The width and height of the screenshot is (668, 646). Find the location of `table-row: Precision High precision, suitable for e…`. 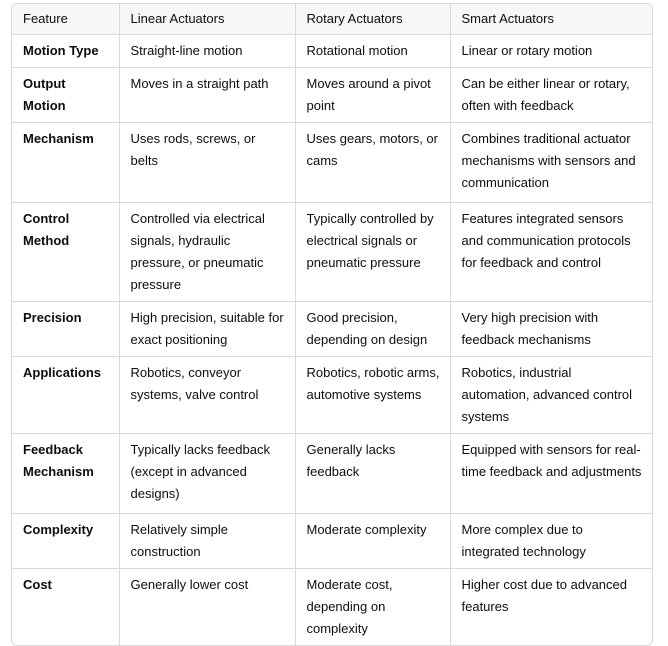

table-row: Precision High precision, suitable for e… is located at coordinates (332, 329).